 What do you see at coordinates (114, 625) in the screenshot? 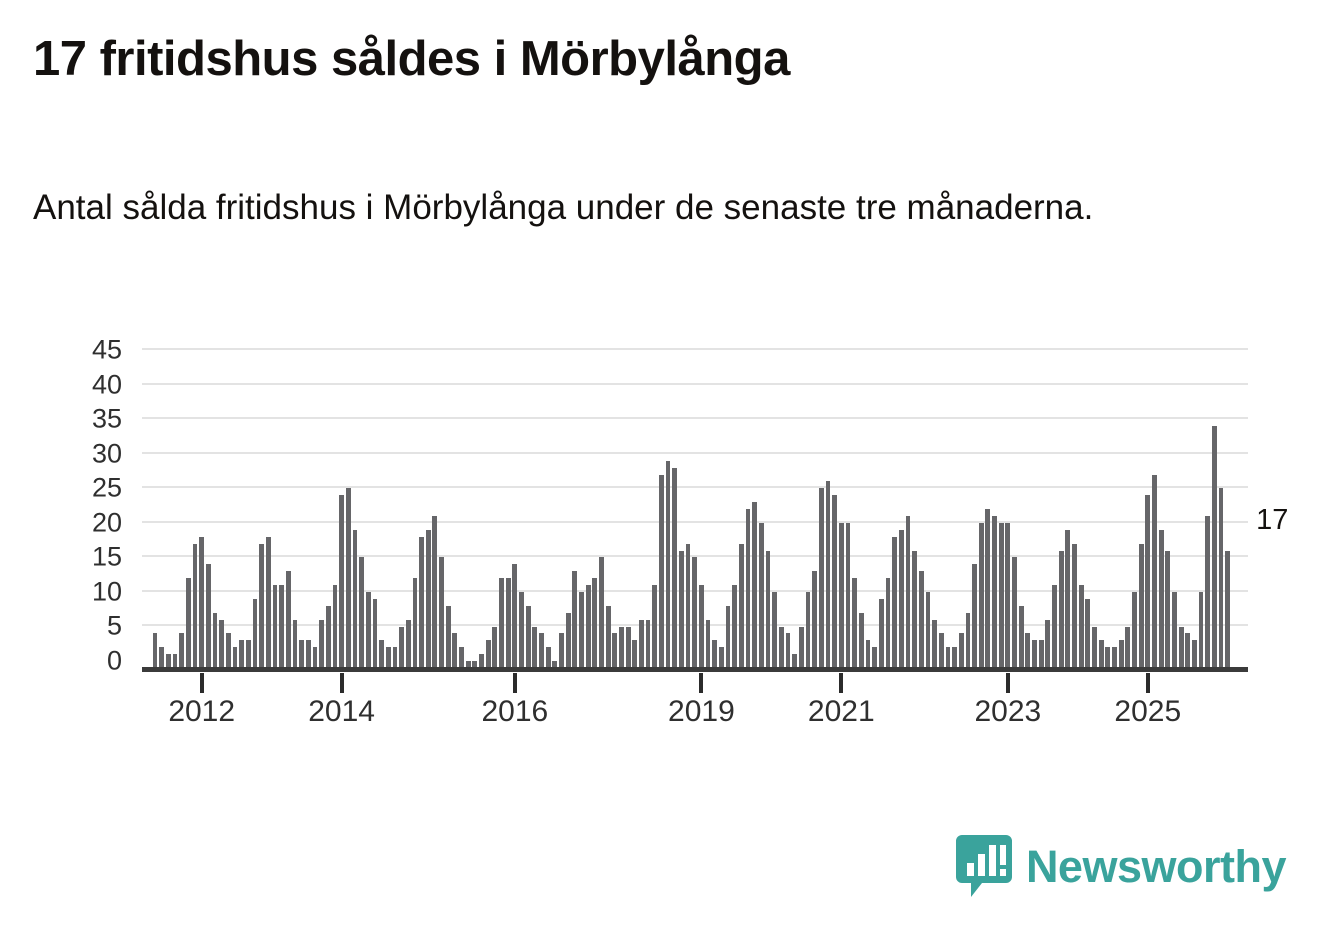
I see `y-axis-tick-label: 5` at bounding box center [114, 625].